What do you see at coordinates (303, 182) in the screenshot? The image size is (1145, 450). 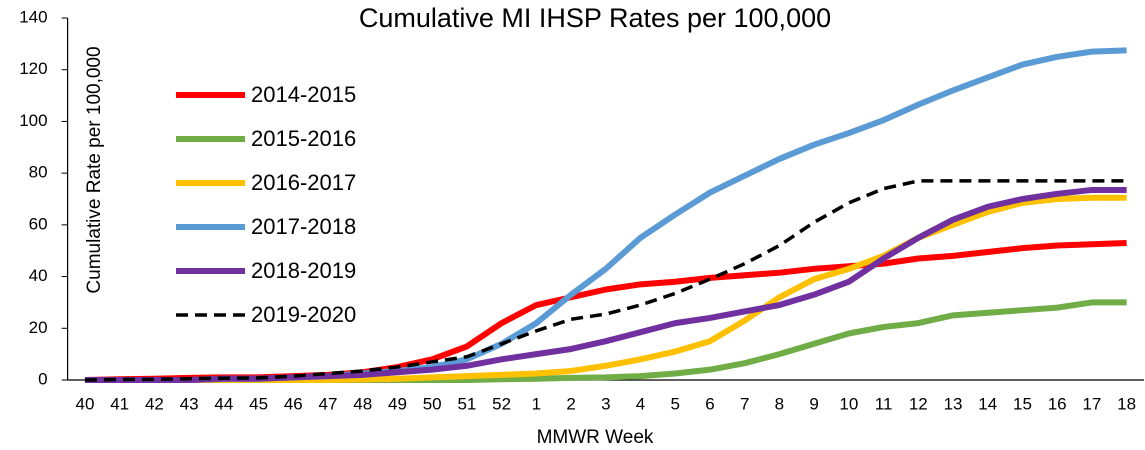 I see `legend-text: 2016-2017` at bounding box center [303, 182].